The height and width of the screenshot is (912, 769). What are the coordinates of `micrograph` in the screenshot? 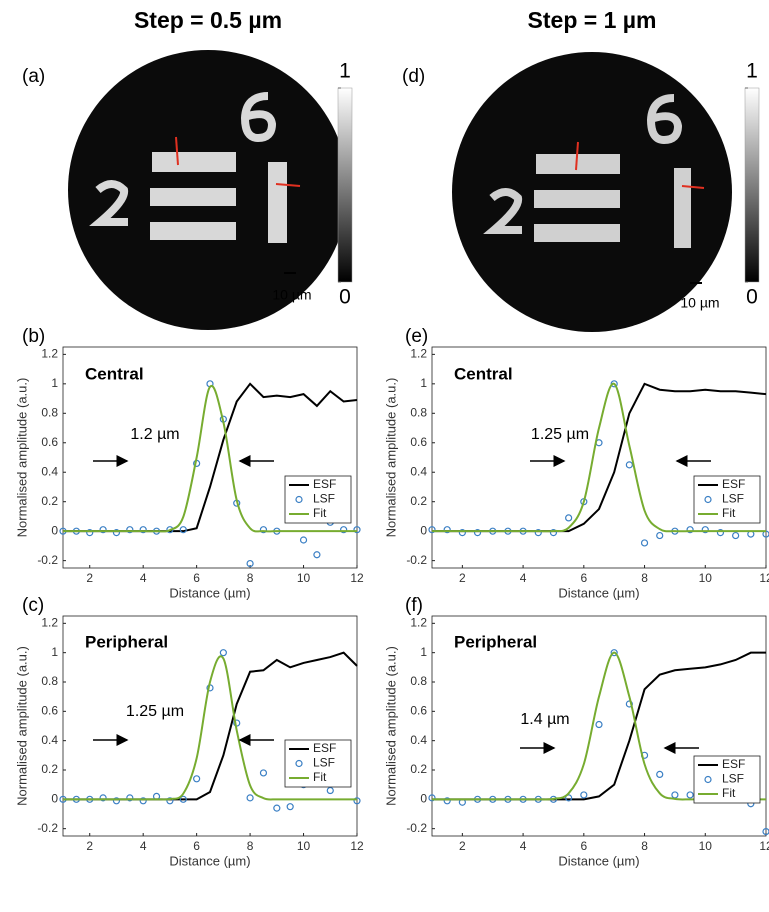 It's located at (592, 192).